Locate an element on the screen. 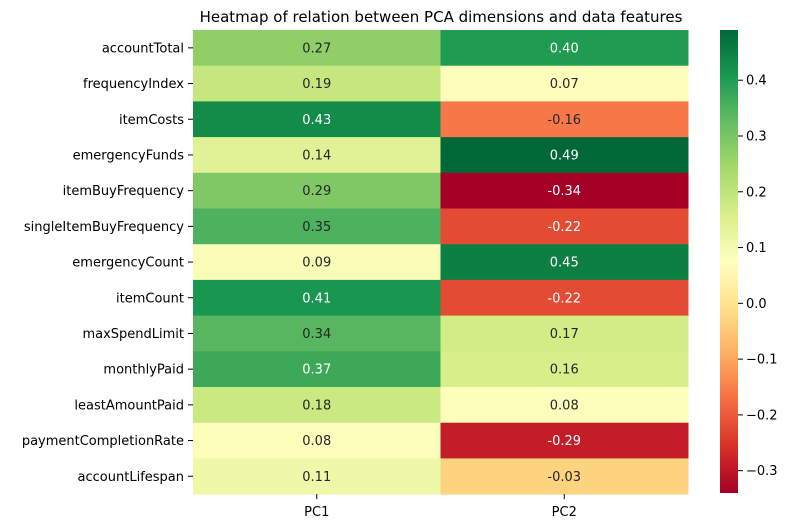  cell-value-label: -0.03 is located at coordinates (564, 477).